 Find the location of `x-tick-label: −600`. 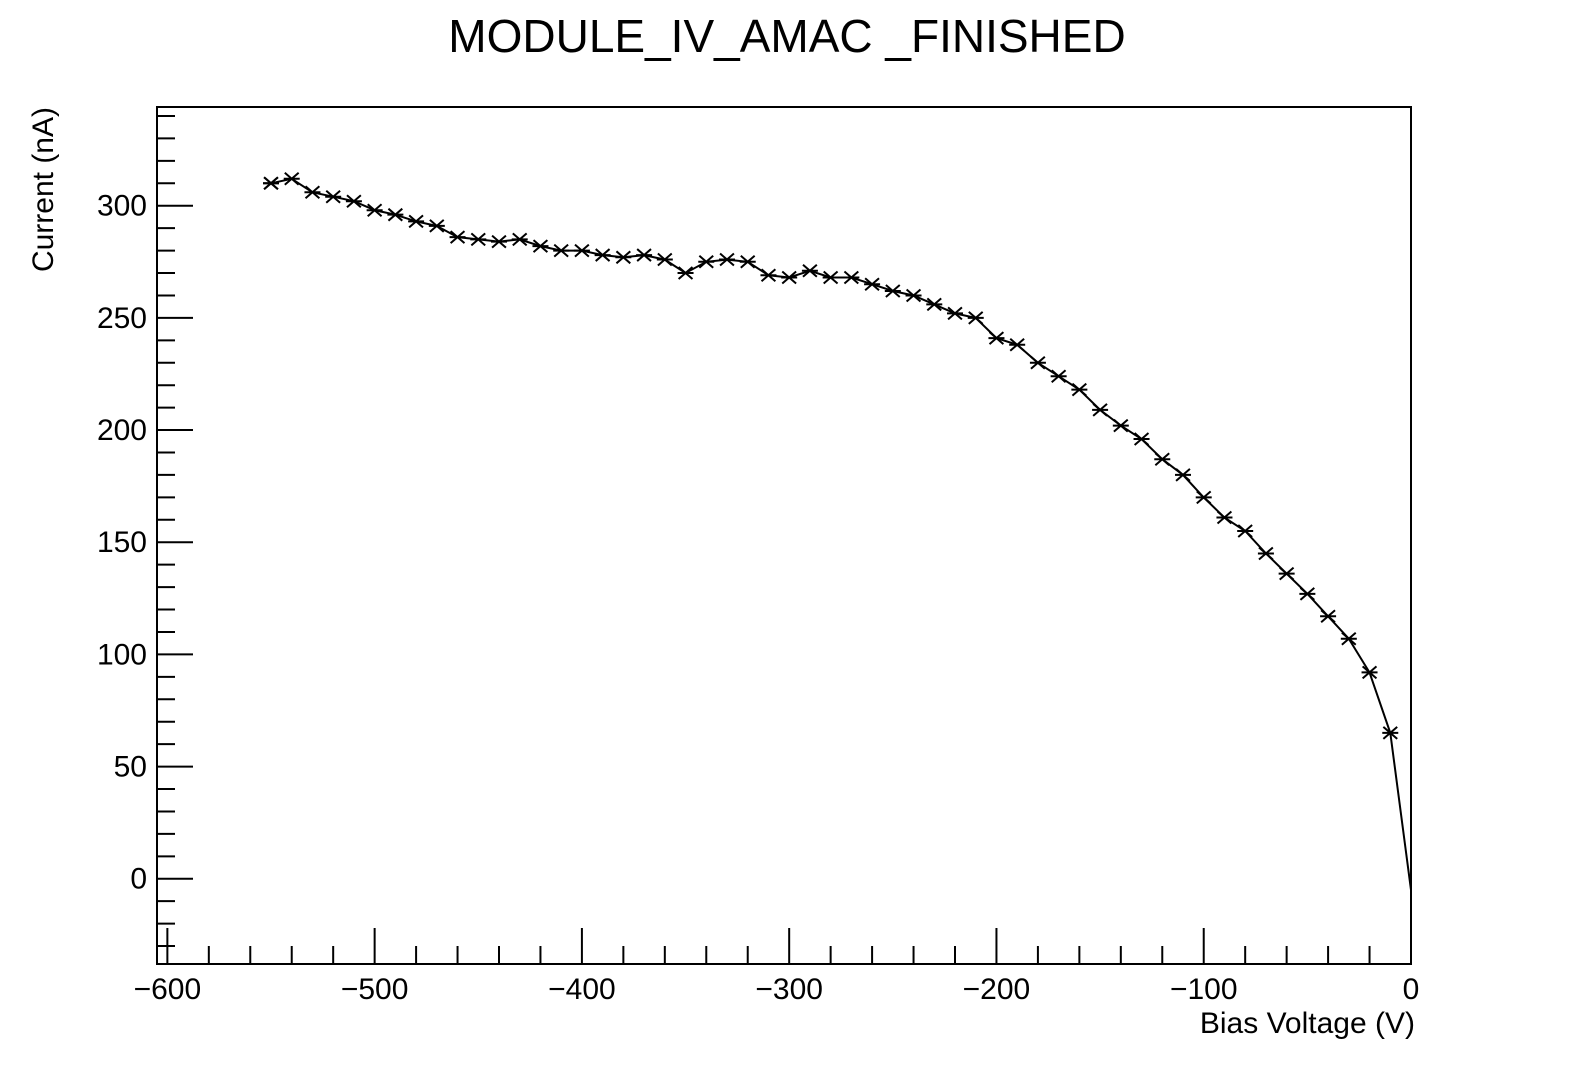

x-tick-label: −600 is located at coordinates (168, 989).